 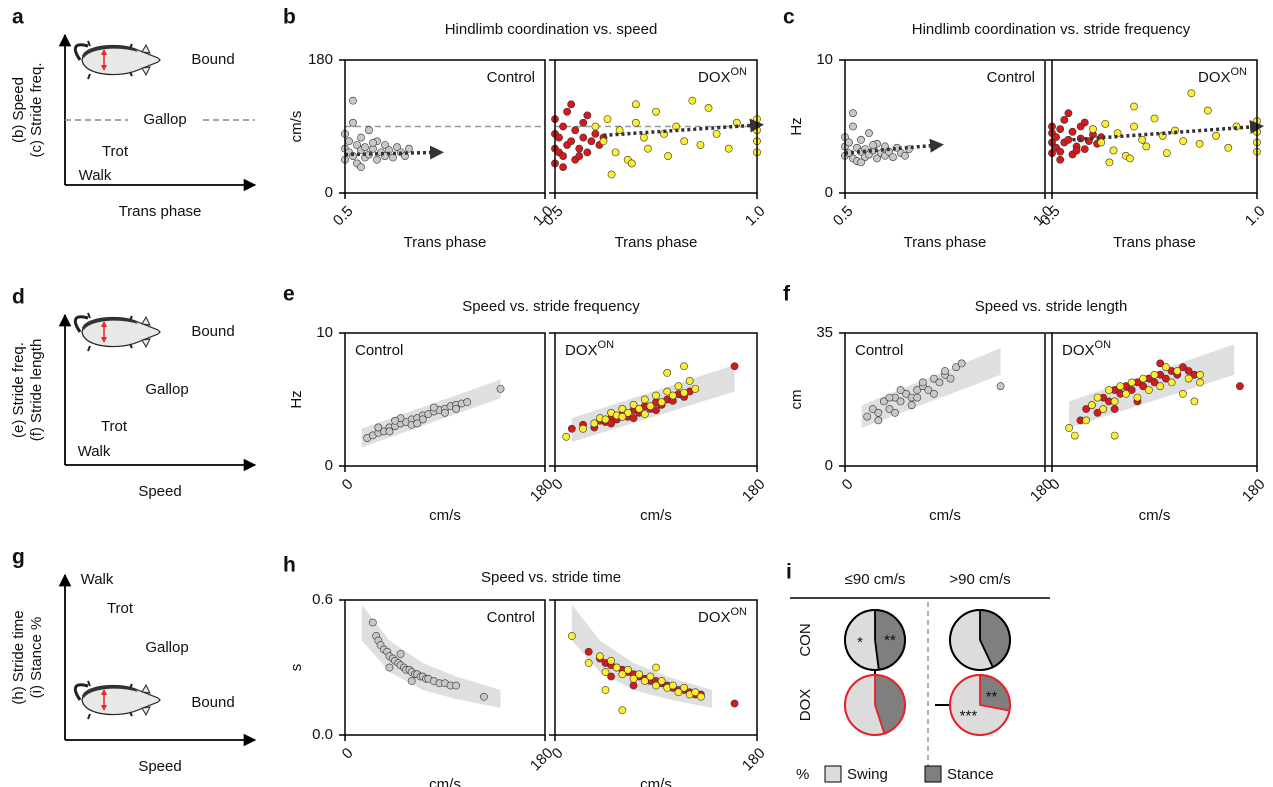 What do you see at coordinates (824, 332) in the screenshot?
I see `y-tick-label: 35` at bounding box center [824, 332].